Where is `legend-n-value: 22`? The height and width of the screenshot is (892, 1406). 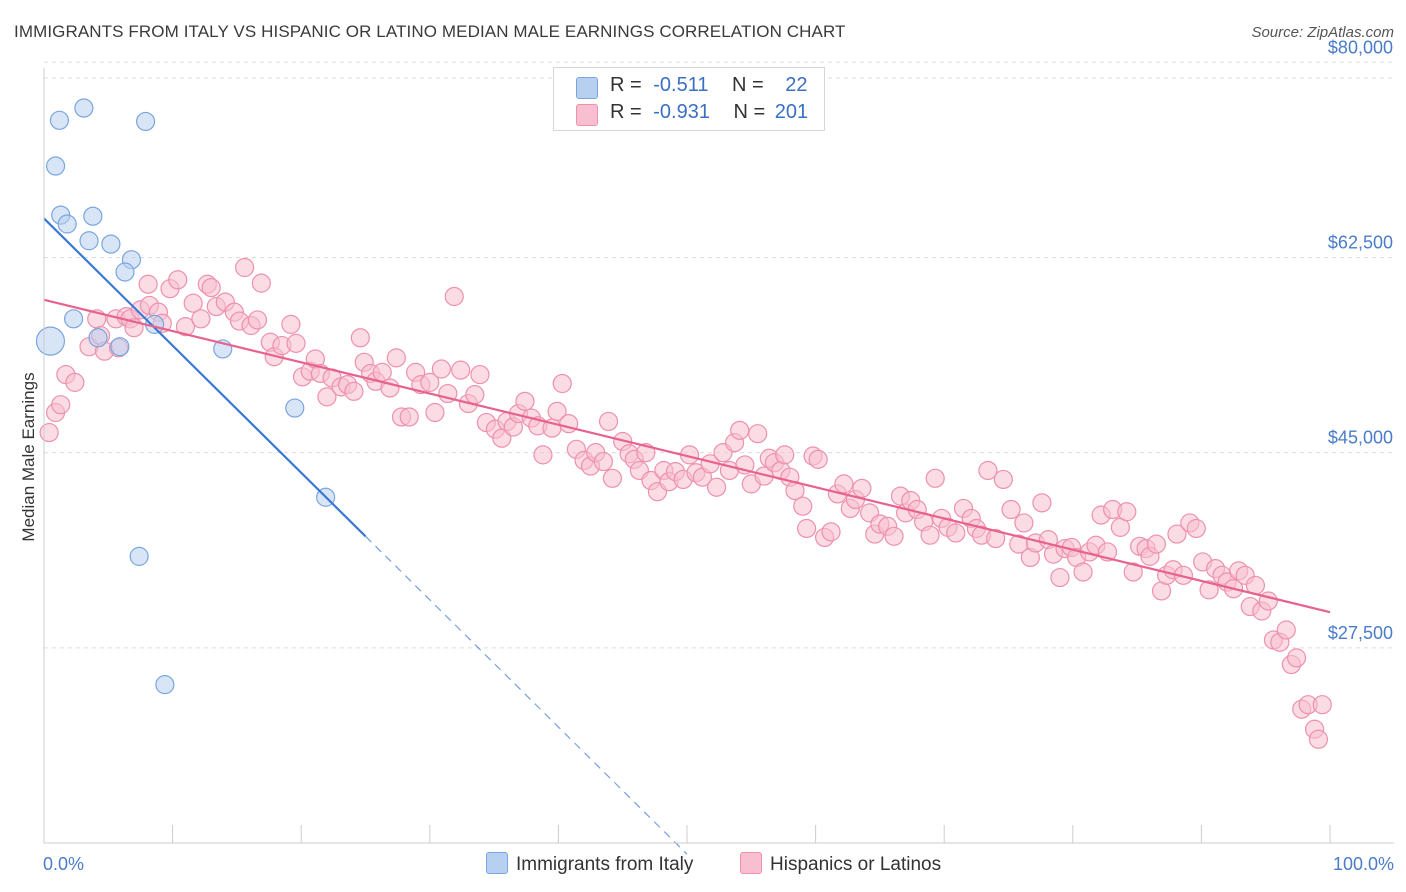 legend-n-value: 22 is located at coordinates (796, 85).